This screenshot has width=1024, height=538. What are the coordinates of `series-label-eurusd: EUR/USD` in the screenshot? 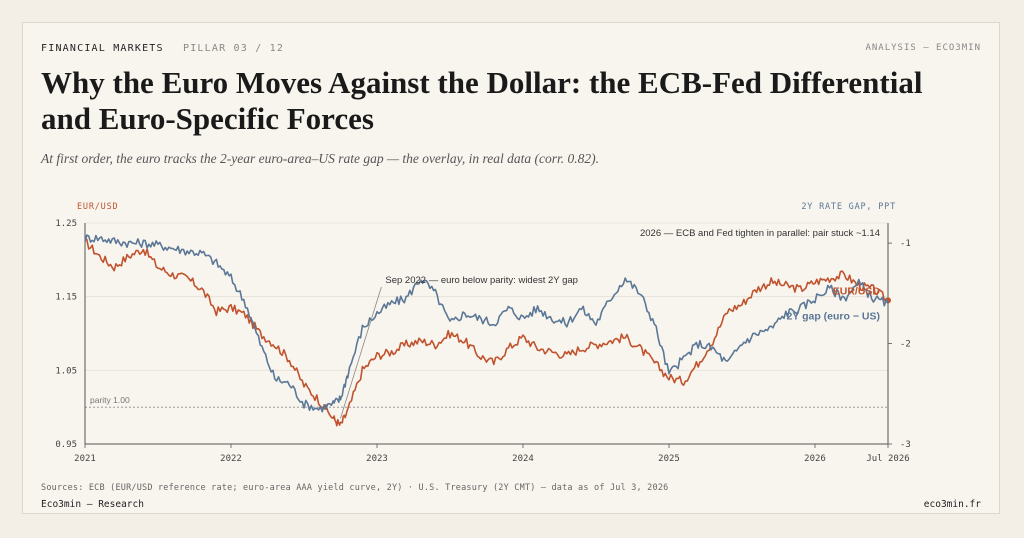 It's located at (857, 291).